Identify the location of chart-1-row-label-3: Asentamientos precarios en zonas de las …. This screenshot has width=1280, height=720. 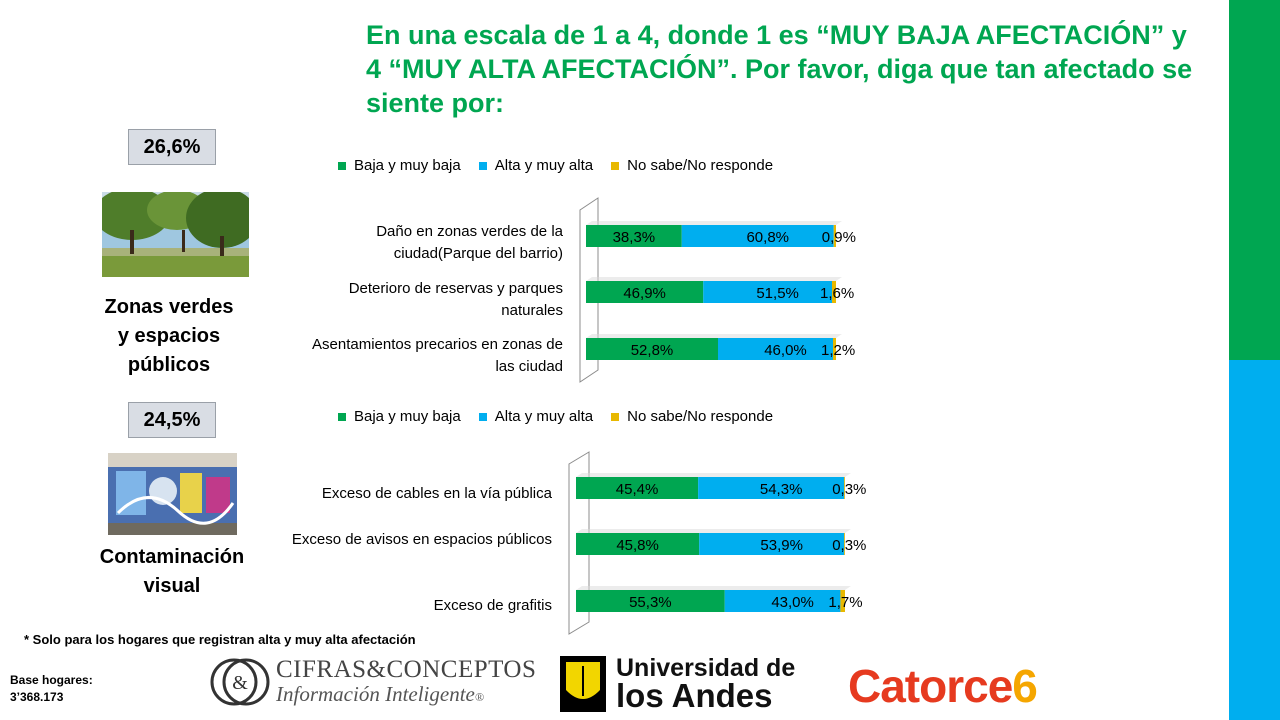
(437, 355).